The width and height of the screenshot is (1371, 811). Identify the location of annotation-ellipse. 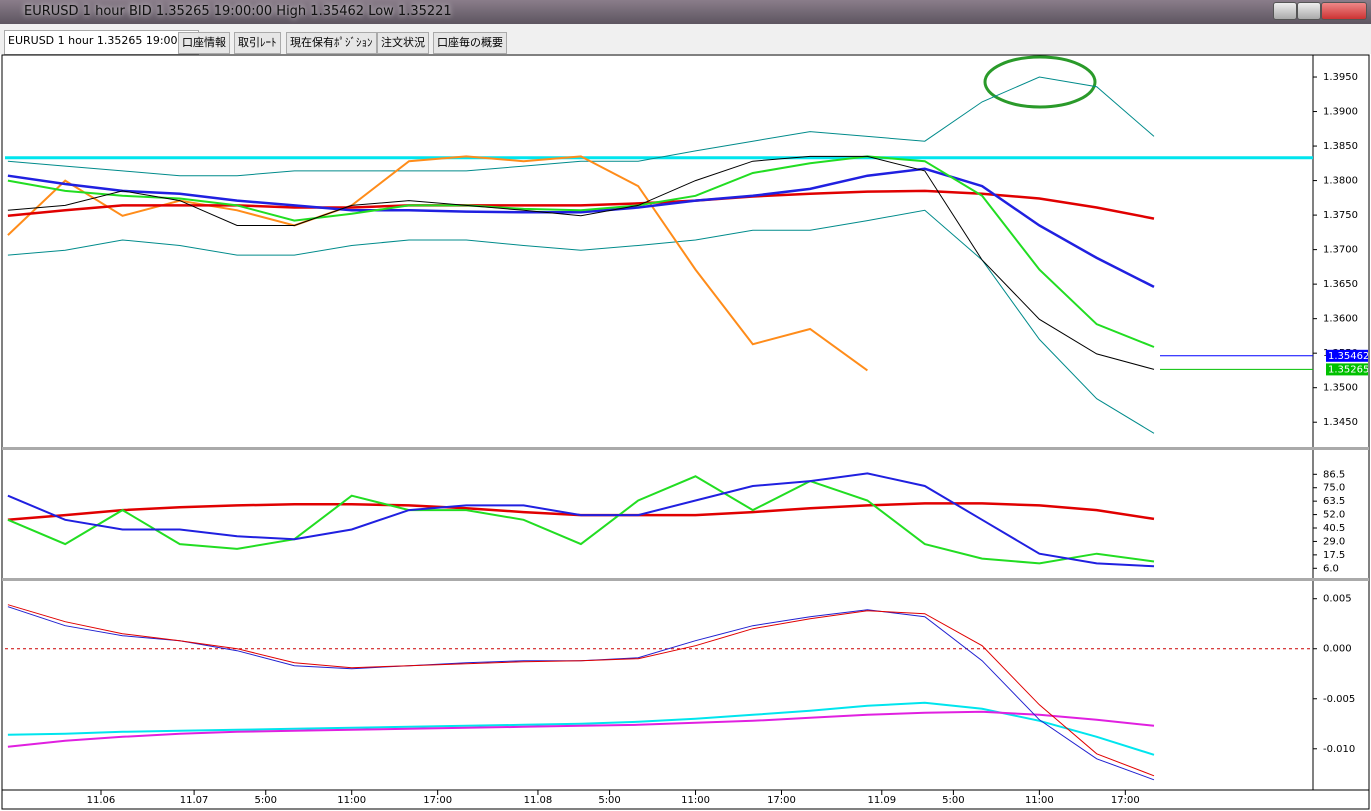
(1040, 82).